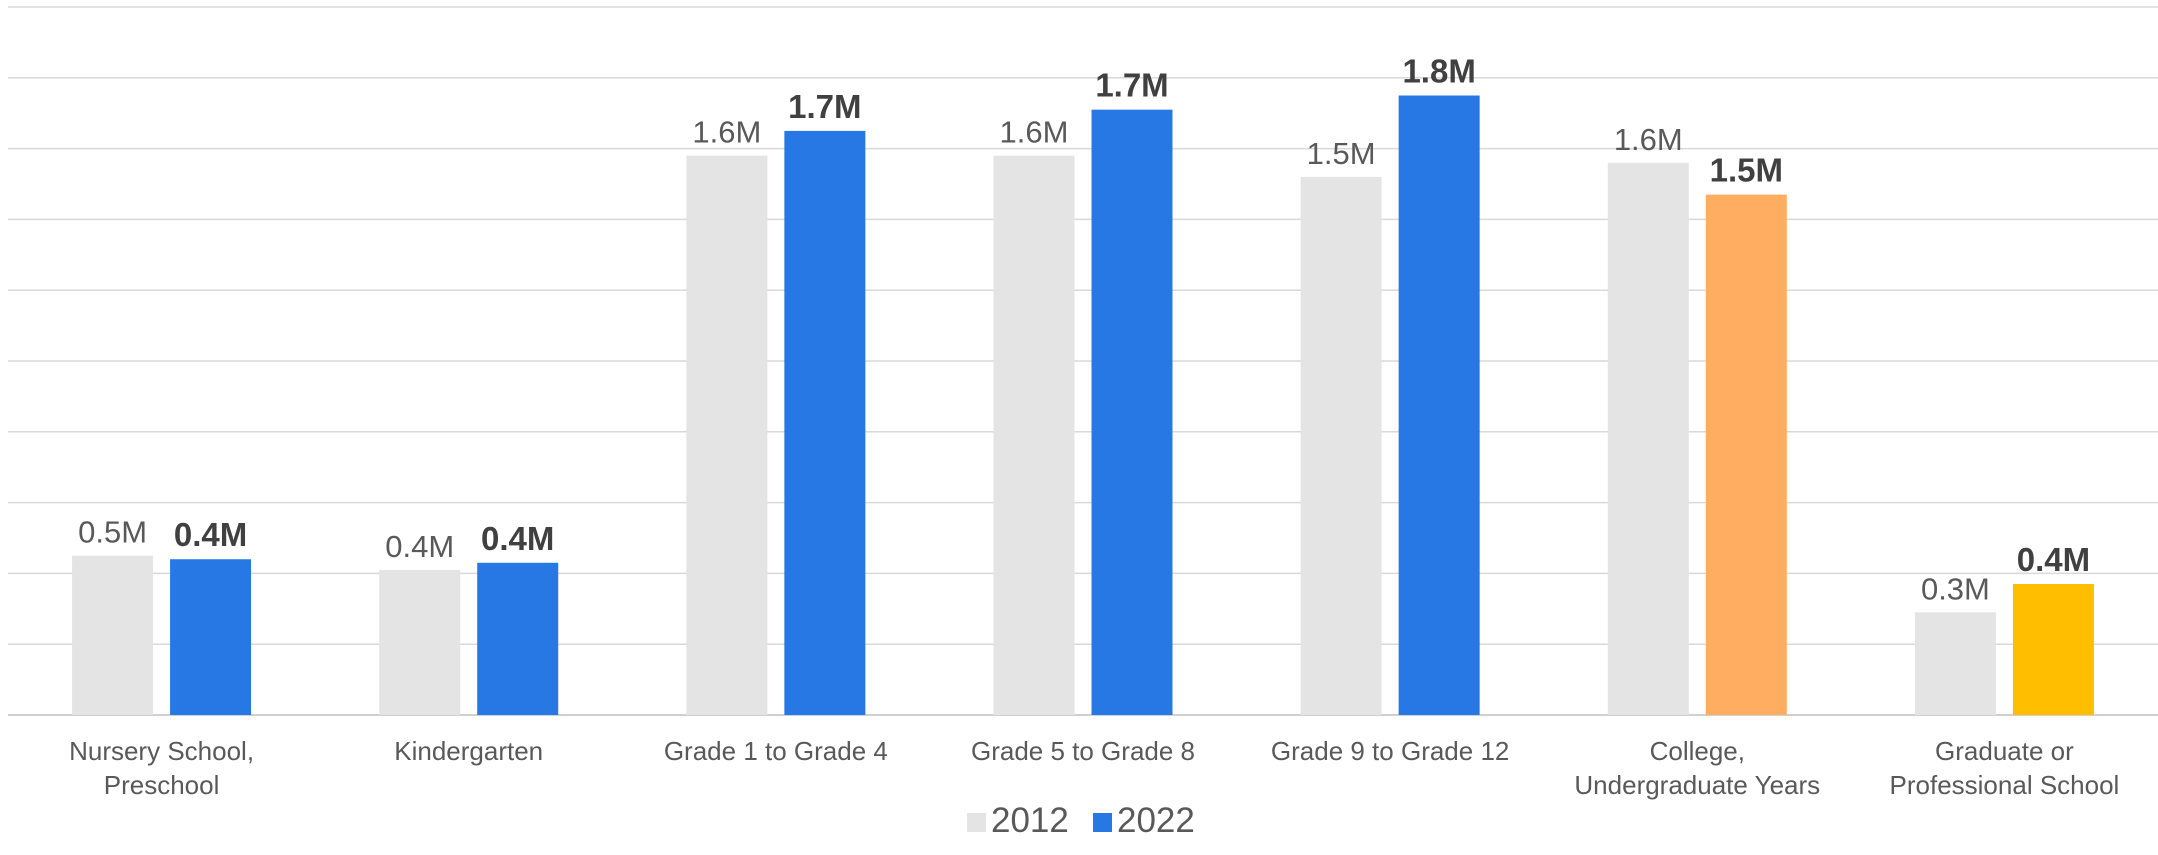  I want to click on data-label-2022-1: 0.4M, so click(210, 534).